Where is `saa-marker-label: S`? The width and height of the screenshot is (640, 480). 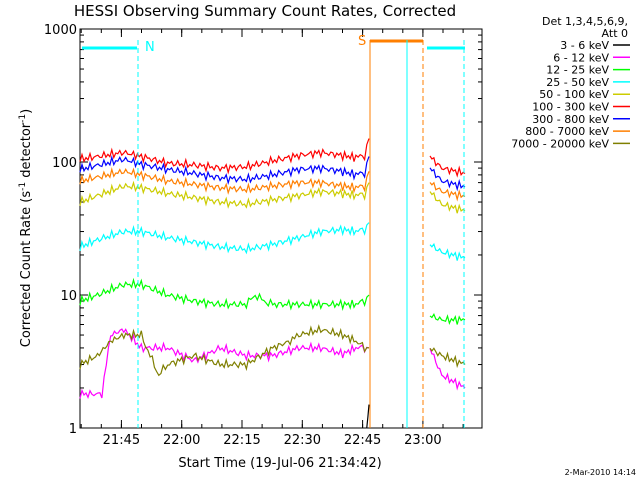
saa-marker-label: S is located at coordinates (362, 41).